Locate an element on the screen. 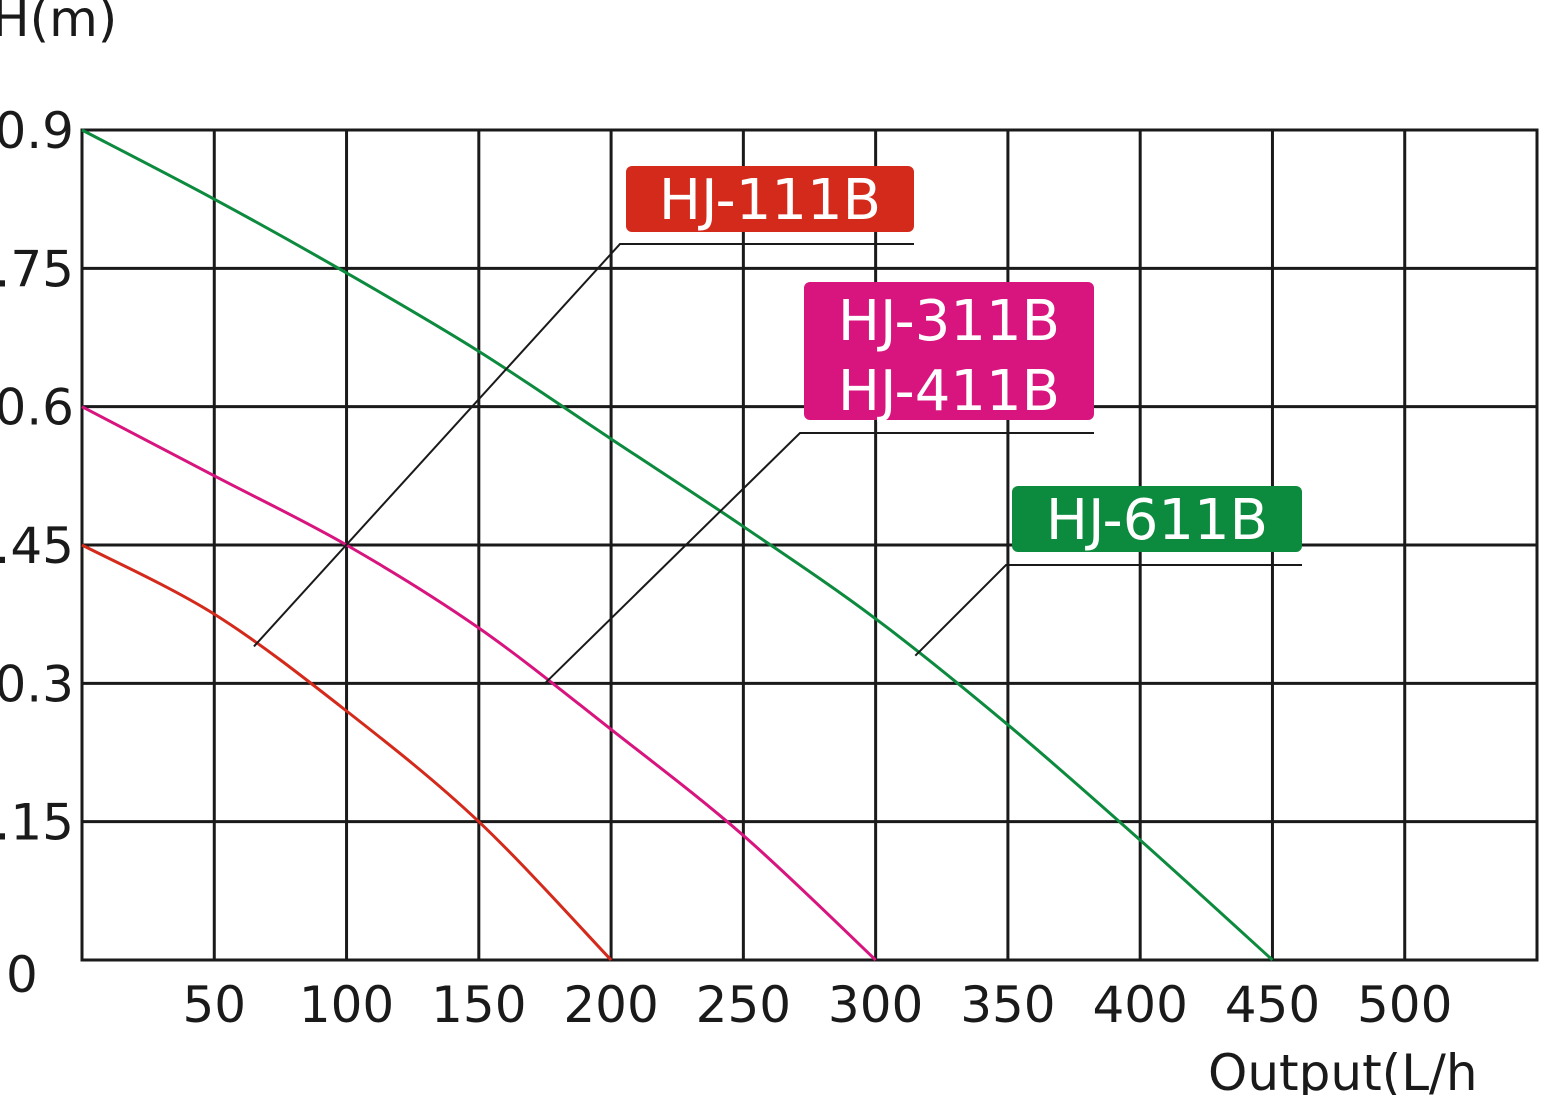 This screenshot has width=1560, height=1095. y-tick-label: 0.6 is located at coordinates (37, 408).